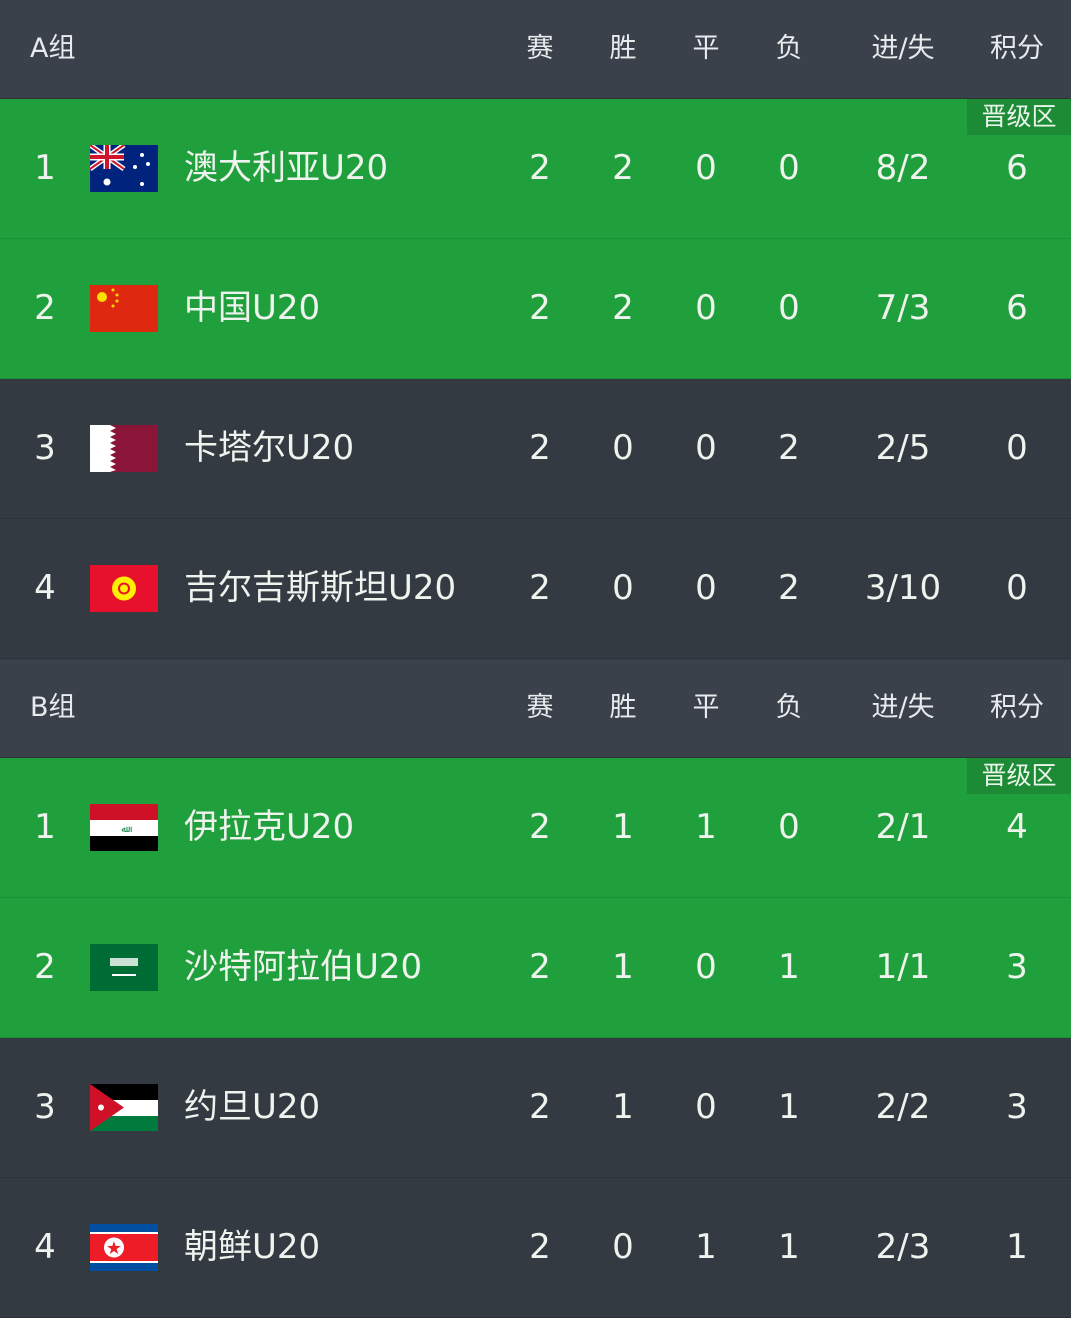 This screenshot has width=1071, height=1318. I want to click on stat-pts: 1, so click(1017, 1247).